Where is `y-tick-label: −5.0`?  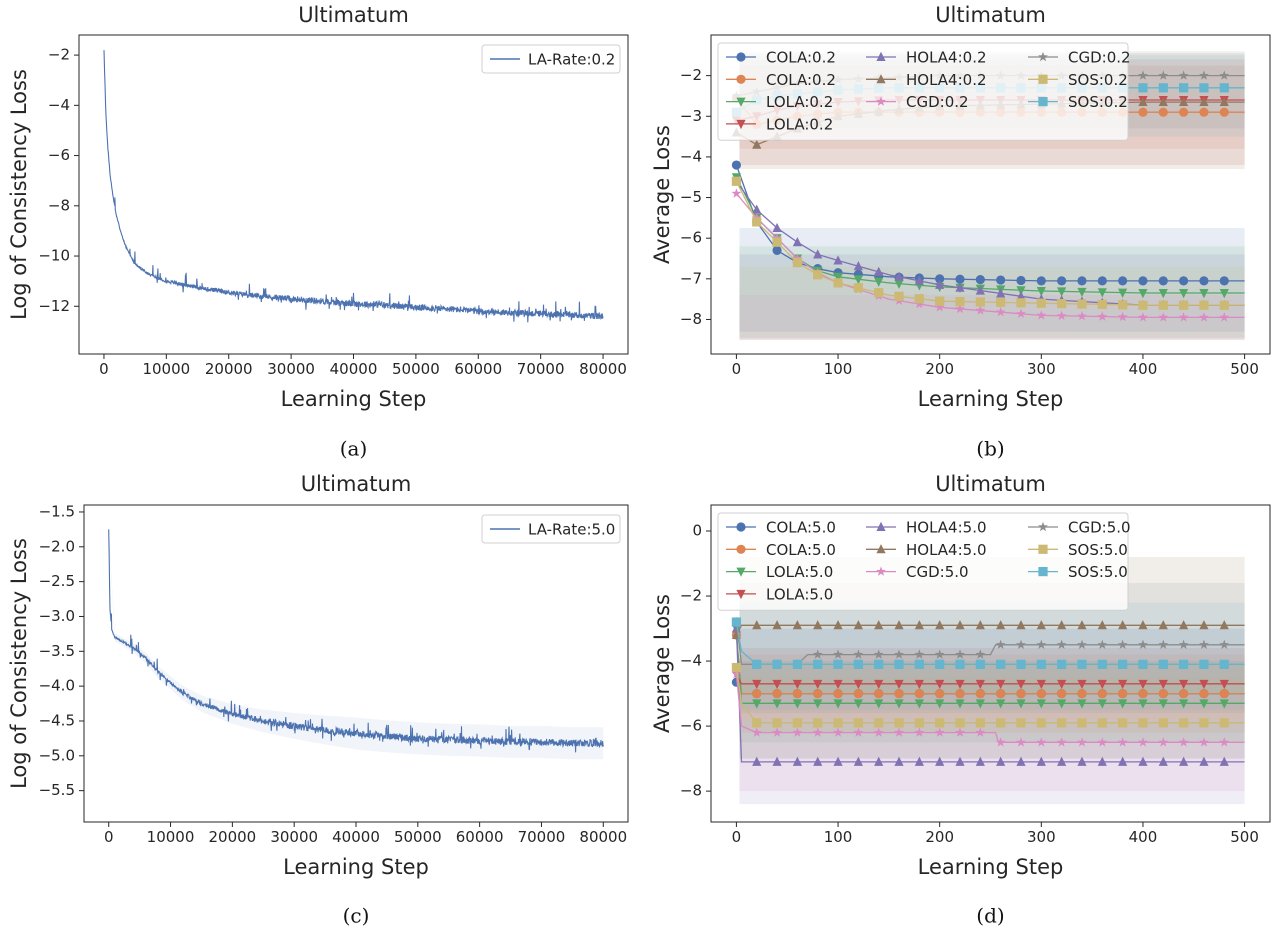
y-tick-label: −5.0 is located at coordinates (57, 755).